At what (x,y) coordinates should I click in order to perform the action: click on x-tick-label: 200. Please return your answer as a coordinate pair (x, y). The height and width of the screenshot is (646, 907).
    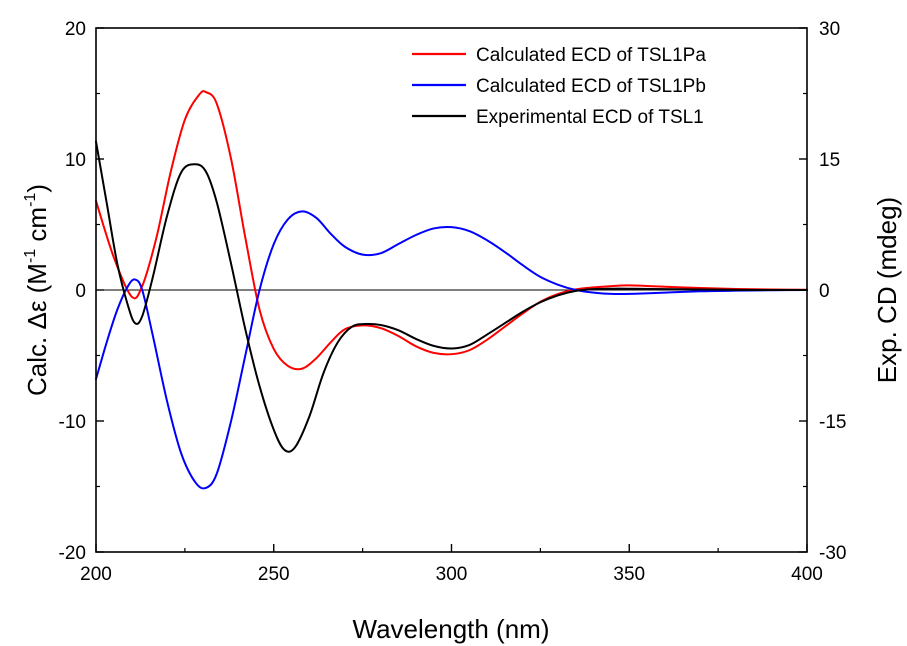
    Looking at the image, I should click on (96, 574).